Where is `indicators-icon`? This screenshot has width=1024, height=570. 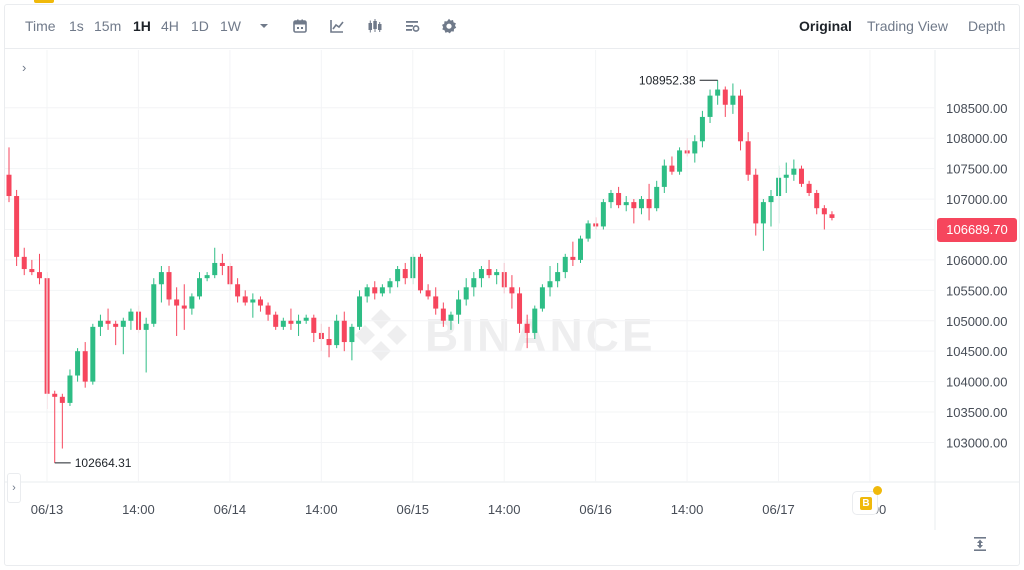
indicators-icon is located at coordinates (337, 26).